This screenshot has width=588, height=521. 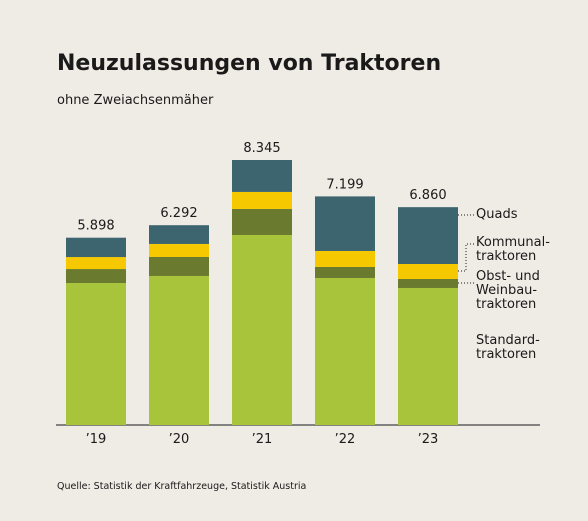 I want to click on x-tick-label: ’20, so click(x=179, y=439).